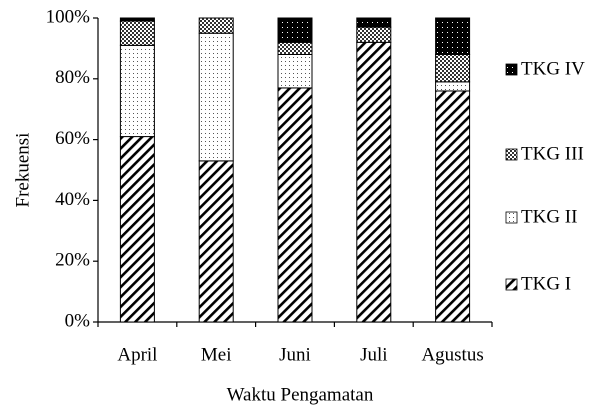  I want to click on y-axis-title: Frekuensi, so click(22, 170).